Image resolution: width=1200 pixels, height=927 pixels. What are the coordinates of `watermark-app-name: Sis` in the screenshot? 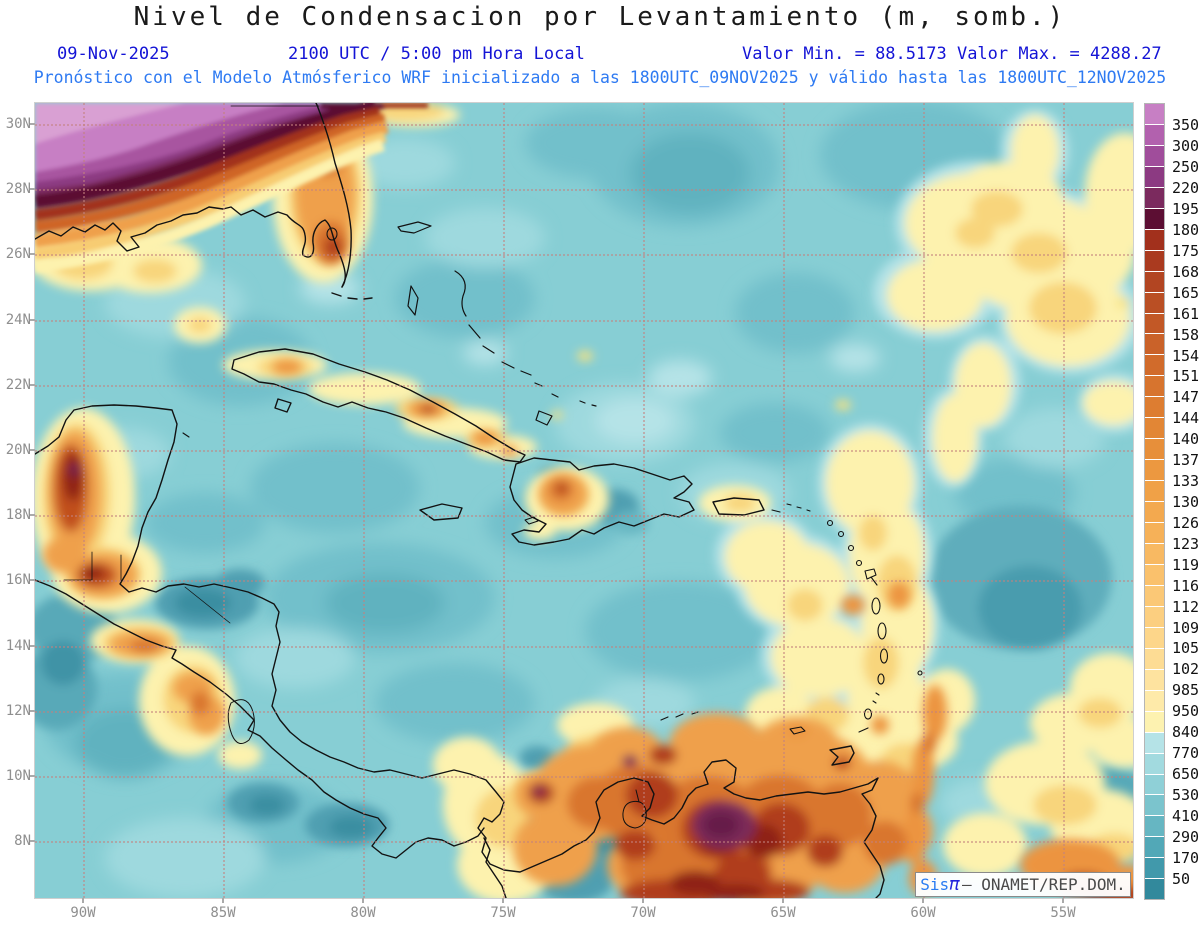 It's located at (935, 884).